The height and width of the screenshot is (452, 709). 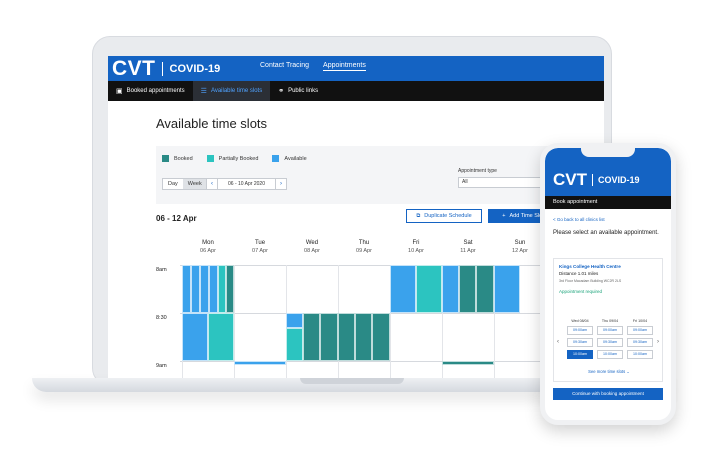 I want to click on day-name: Tue, so click(x=260, y=243).